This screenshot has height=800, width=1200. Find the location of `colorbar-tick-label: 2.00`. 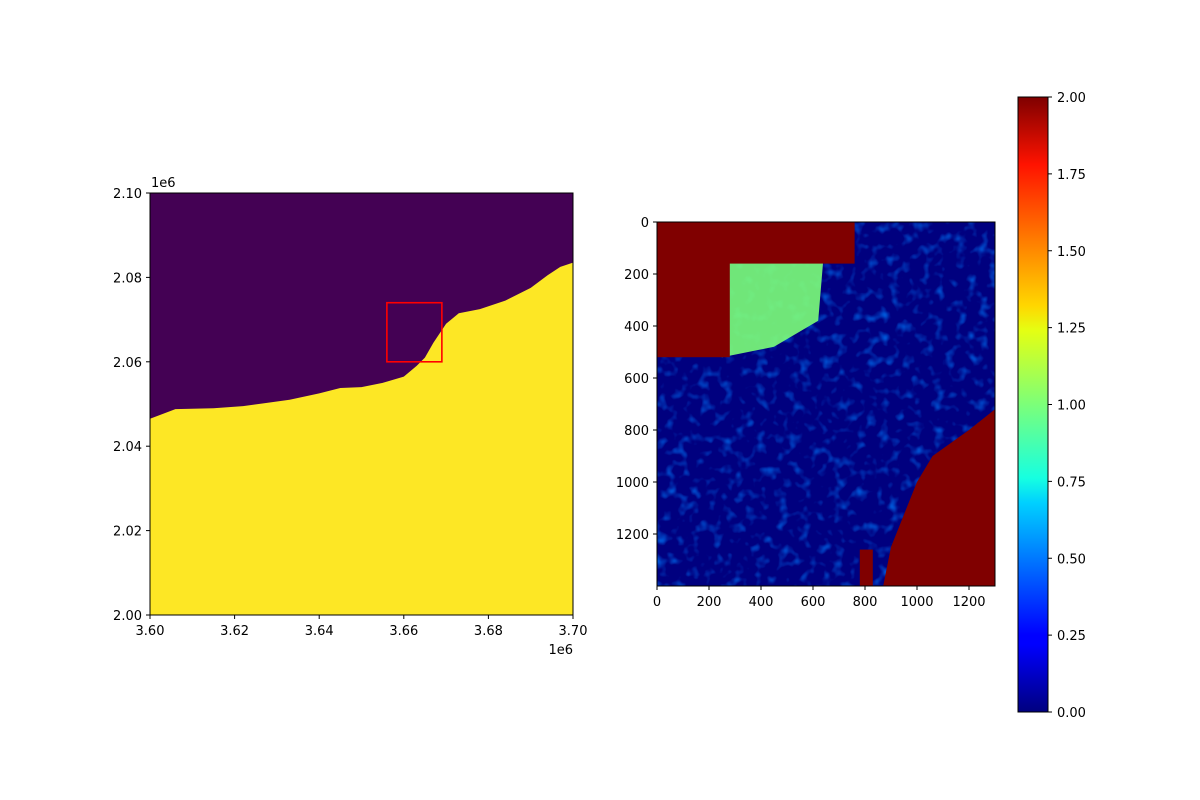

colorbar-tick-label: 2.00 is located at coordinates (1071, 98).